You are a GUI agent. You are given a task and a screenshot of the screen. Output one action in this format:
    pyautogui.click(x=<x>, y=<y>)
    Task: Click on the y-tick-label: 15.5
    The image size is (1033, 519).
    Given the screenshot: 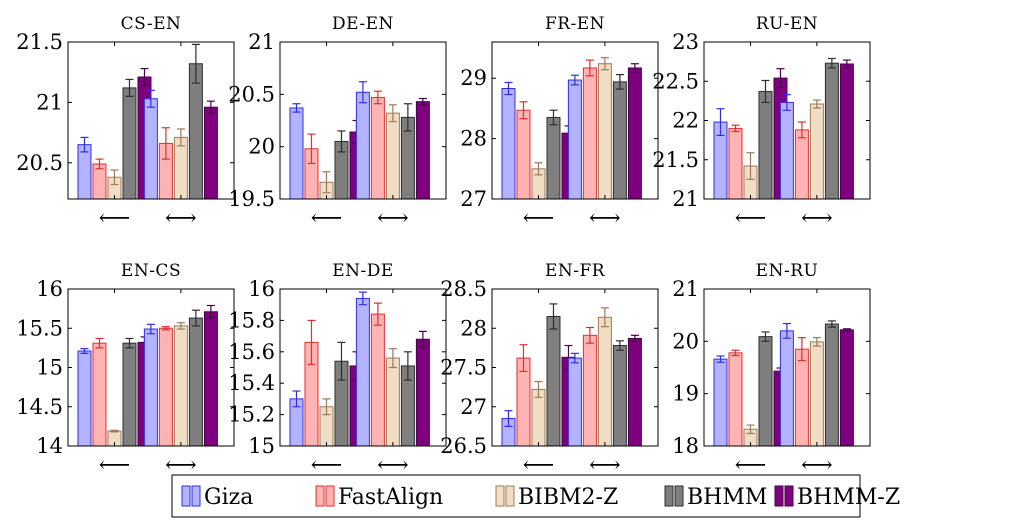 What is the action you would take?
    pyautogui.click(x=39, y=328)
    